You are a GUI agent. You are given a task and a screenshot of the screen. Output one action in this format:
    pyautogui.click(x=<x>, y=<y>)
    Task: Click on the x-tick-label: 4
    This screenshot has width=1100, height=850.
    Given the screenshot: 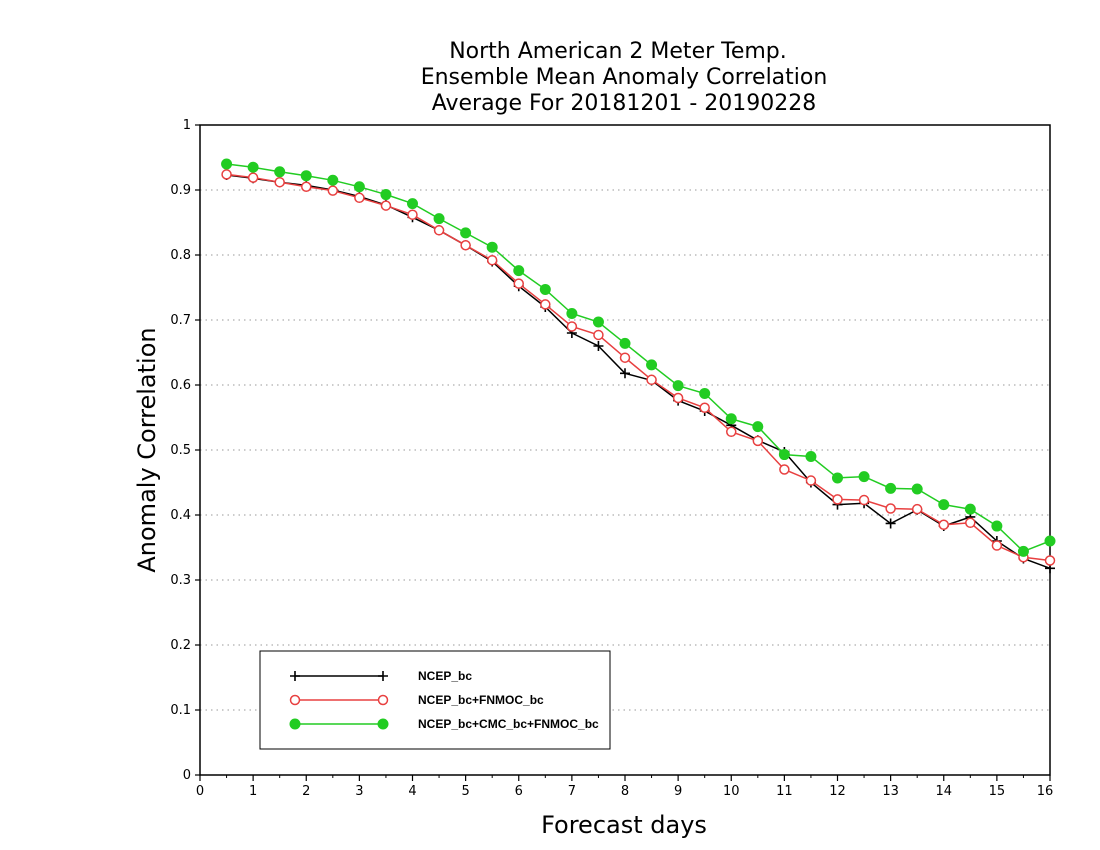 What is the action you would take?
    pyautogui.click(x=412, y=791)
    